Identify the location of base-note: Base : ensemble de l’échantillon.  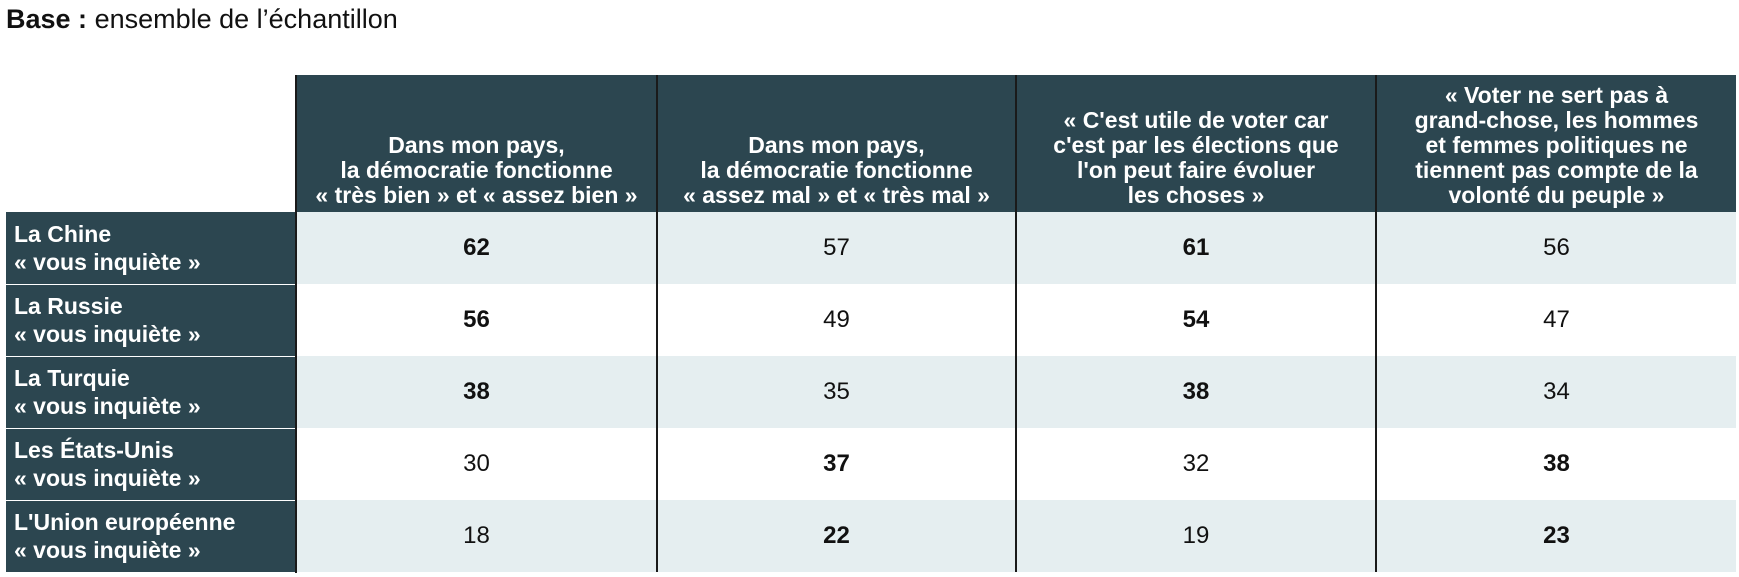
(202, 19).